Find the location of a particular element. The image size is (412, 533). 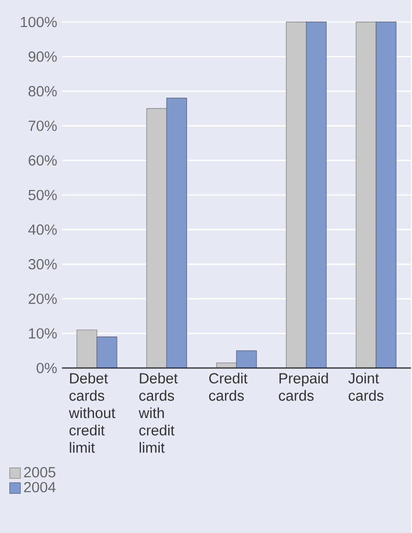

x-tick-label: Debet cards with credit limit is located at coordinates (158, 412).